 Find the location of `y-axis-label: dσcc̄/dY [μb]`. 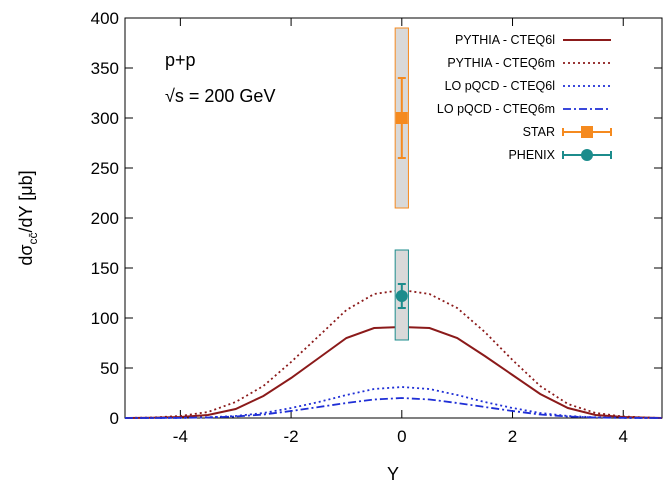

y-axis-label: dσcc̄/dY [μb] is located at coordinates (28, 217).